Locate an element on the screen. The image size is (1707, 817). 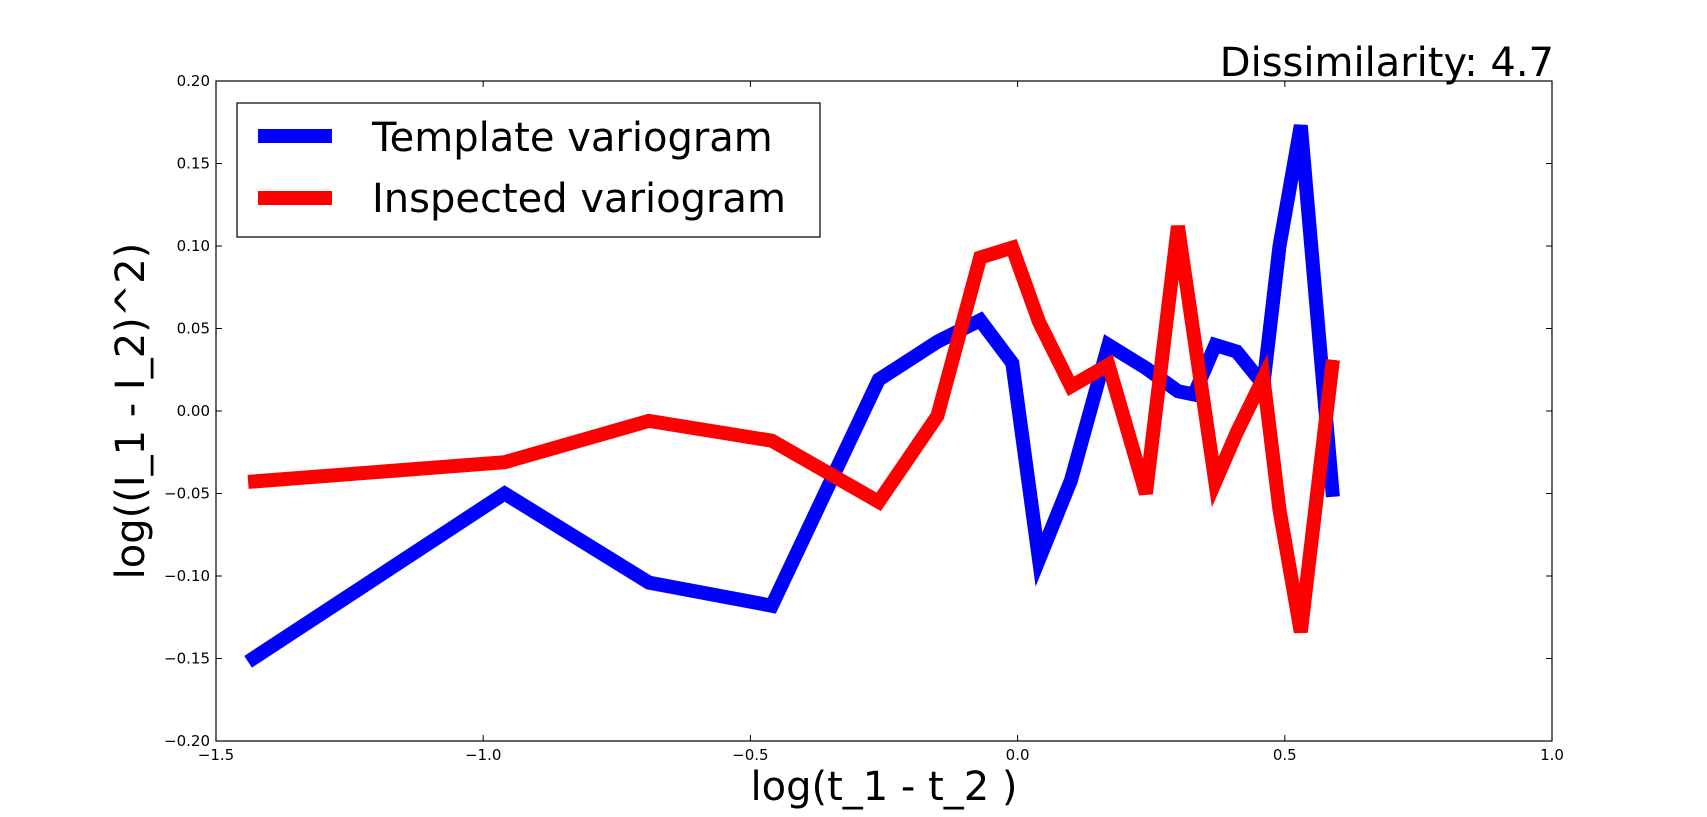
x-tick-label: 0.0 is located at coordinates (1018, 755).